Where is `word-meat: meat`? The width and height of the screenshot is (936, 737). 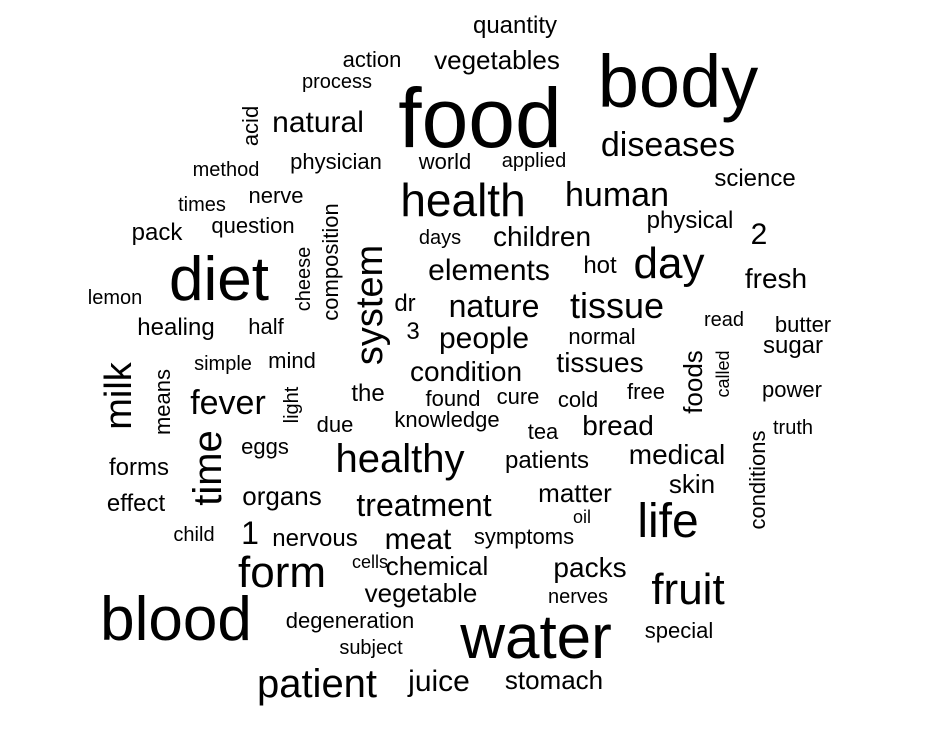
word-meat: meat is located at coordinates (418, 539).